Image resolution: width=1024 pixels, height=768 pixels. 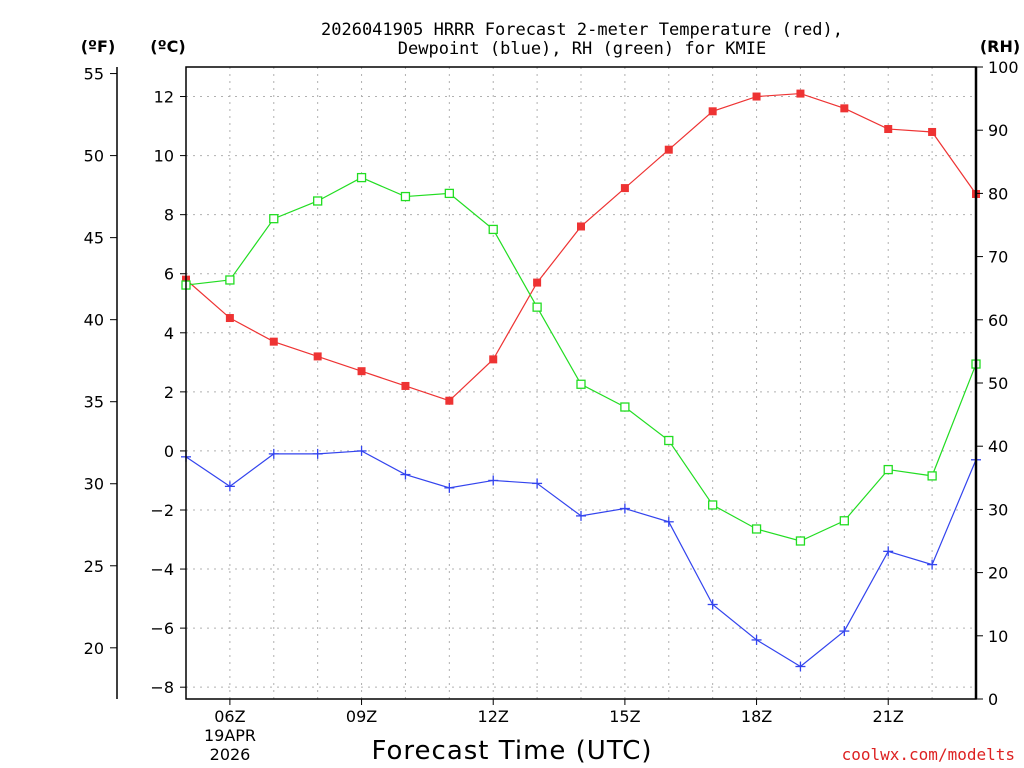 What do you see at coordinates (162, 569) in the screenshot?
I see `celsius-tick-label: −4` at bounding box center [162, 569].